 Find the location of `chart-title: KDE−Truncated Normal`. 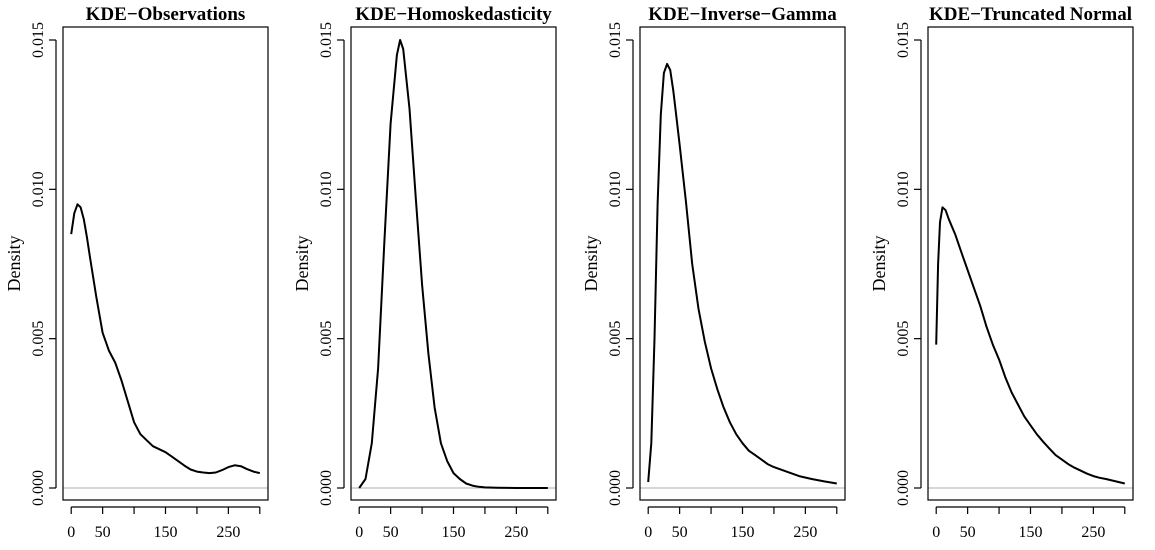

chart-title: KDE−Truncated Normal is located at coordinates (1030, 14).